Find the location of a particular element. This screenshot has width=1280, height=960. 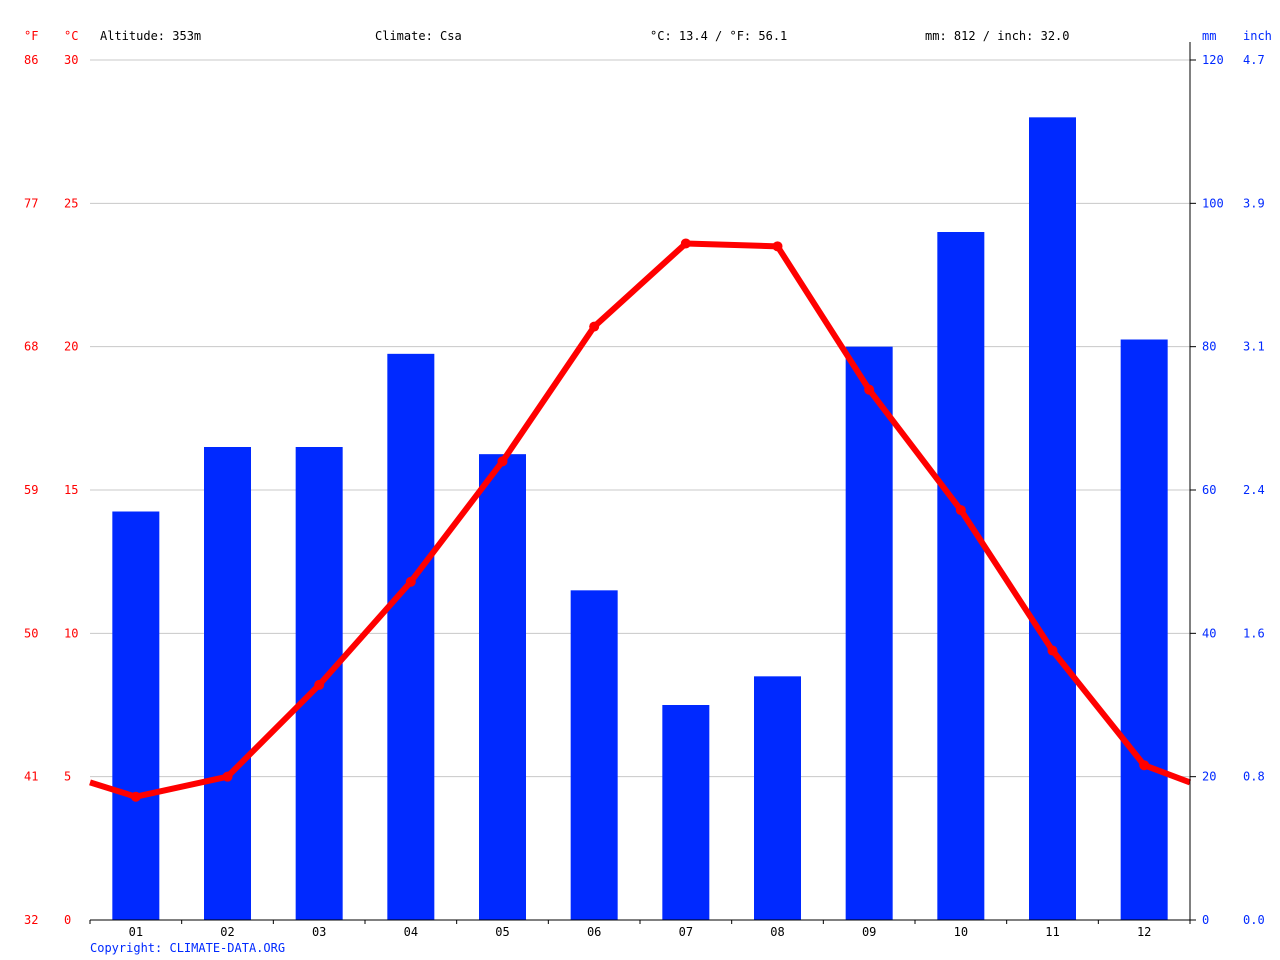

mm-tick-label: 60 is located at coordinates (1209, 490).